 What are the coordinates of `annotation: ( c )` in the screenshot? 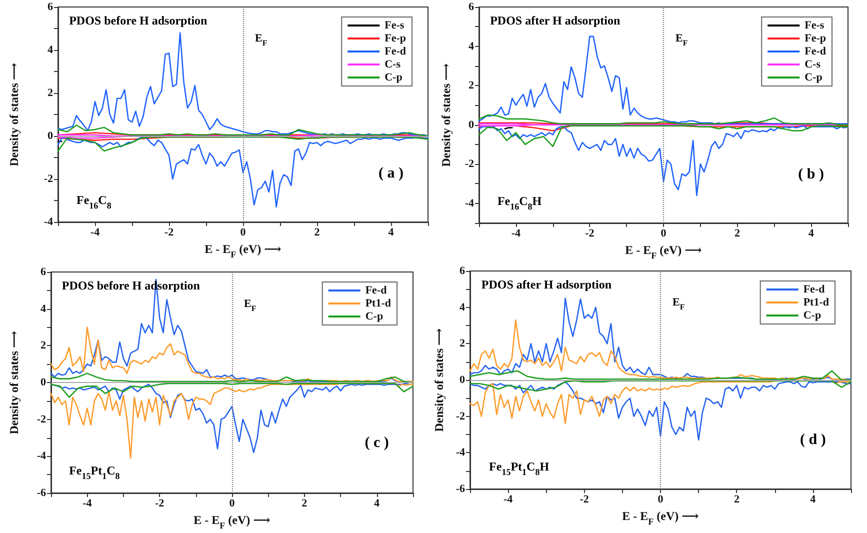 It's located at (376, 443).